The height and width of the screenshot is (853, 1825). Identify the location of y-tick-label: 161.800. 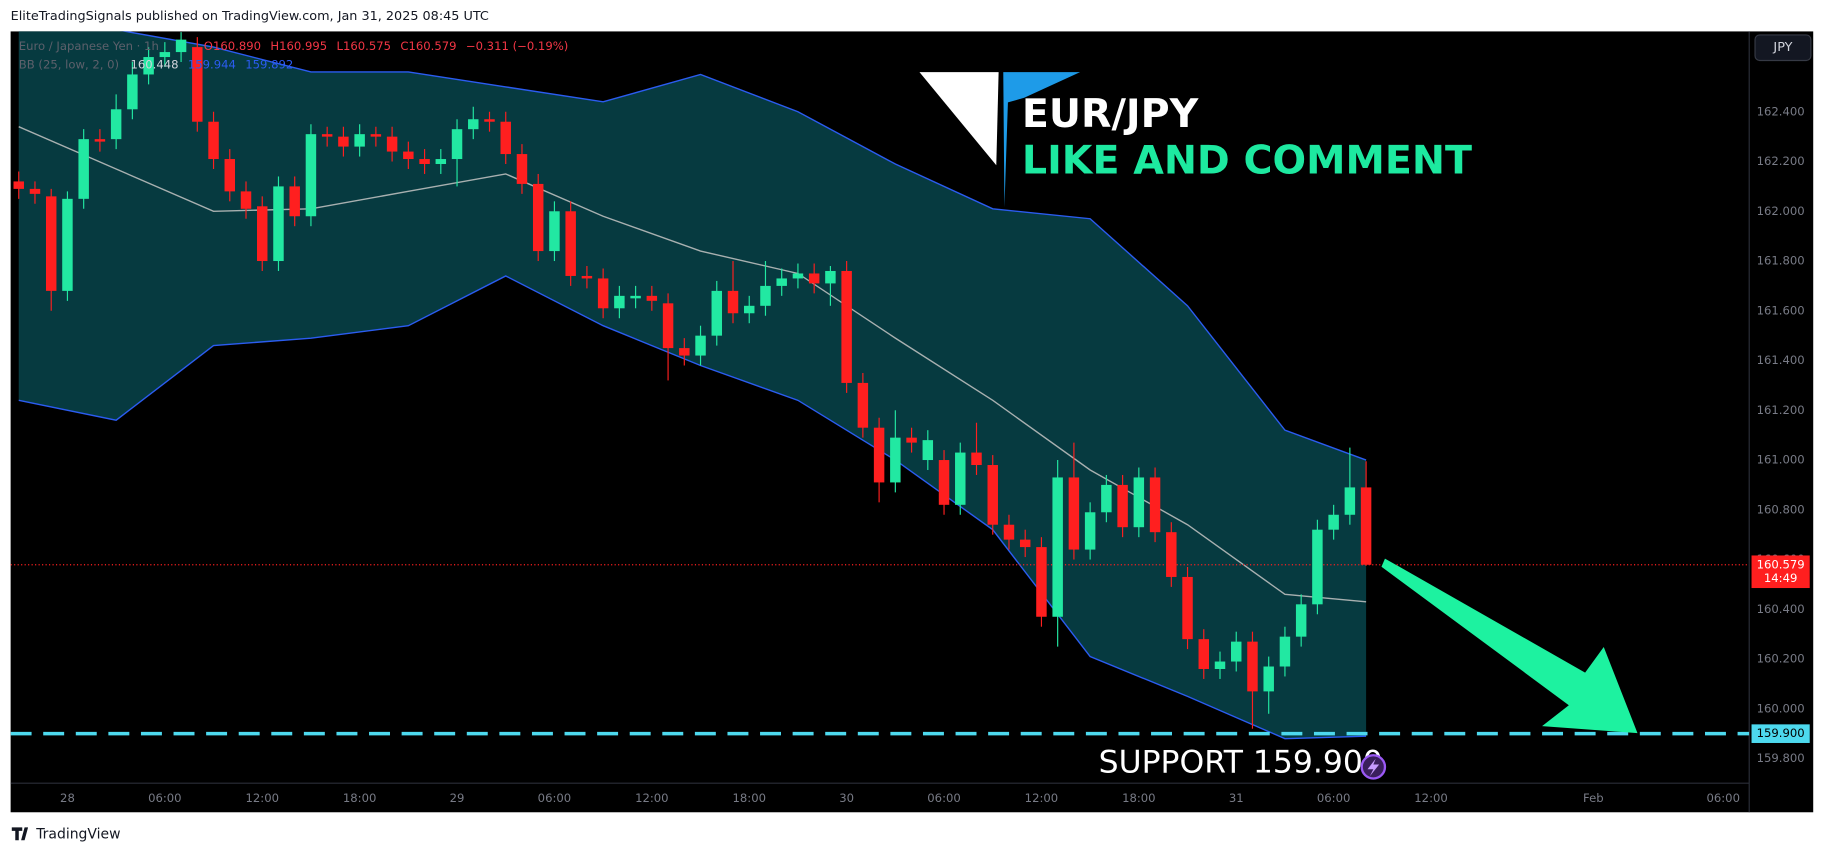
(1781, 261).